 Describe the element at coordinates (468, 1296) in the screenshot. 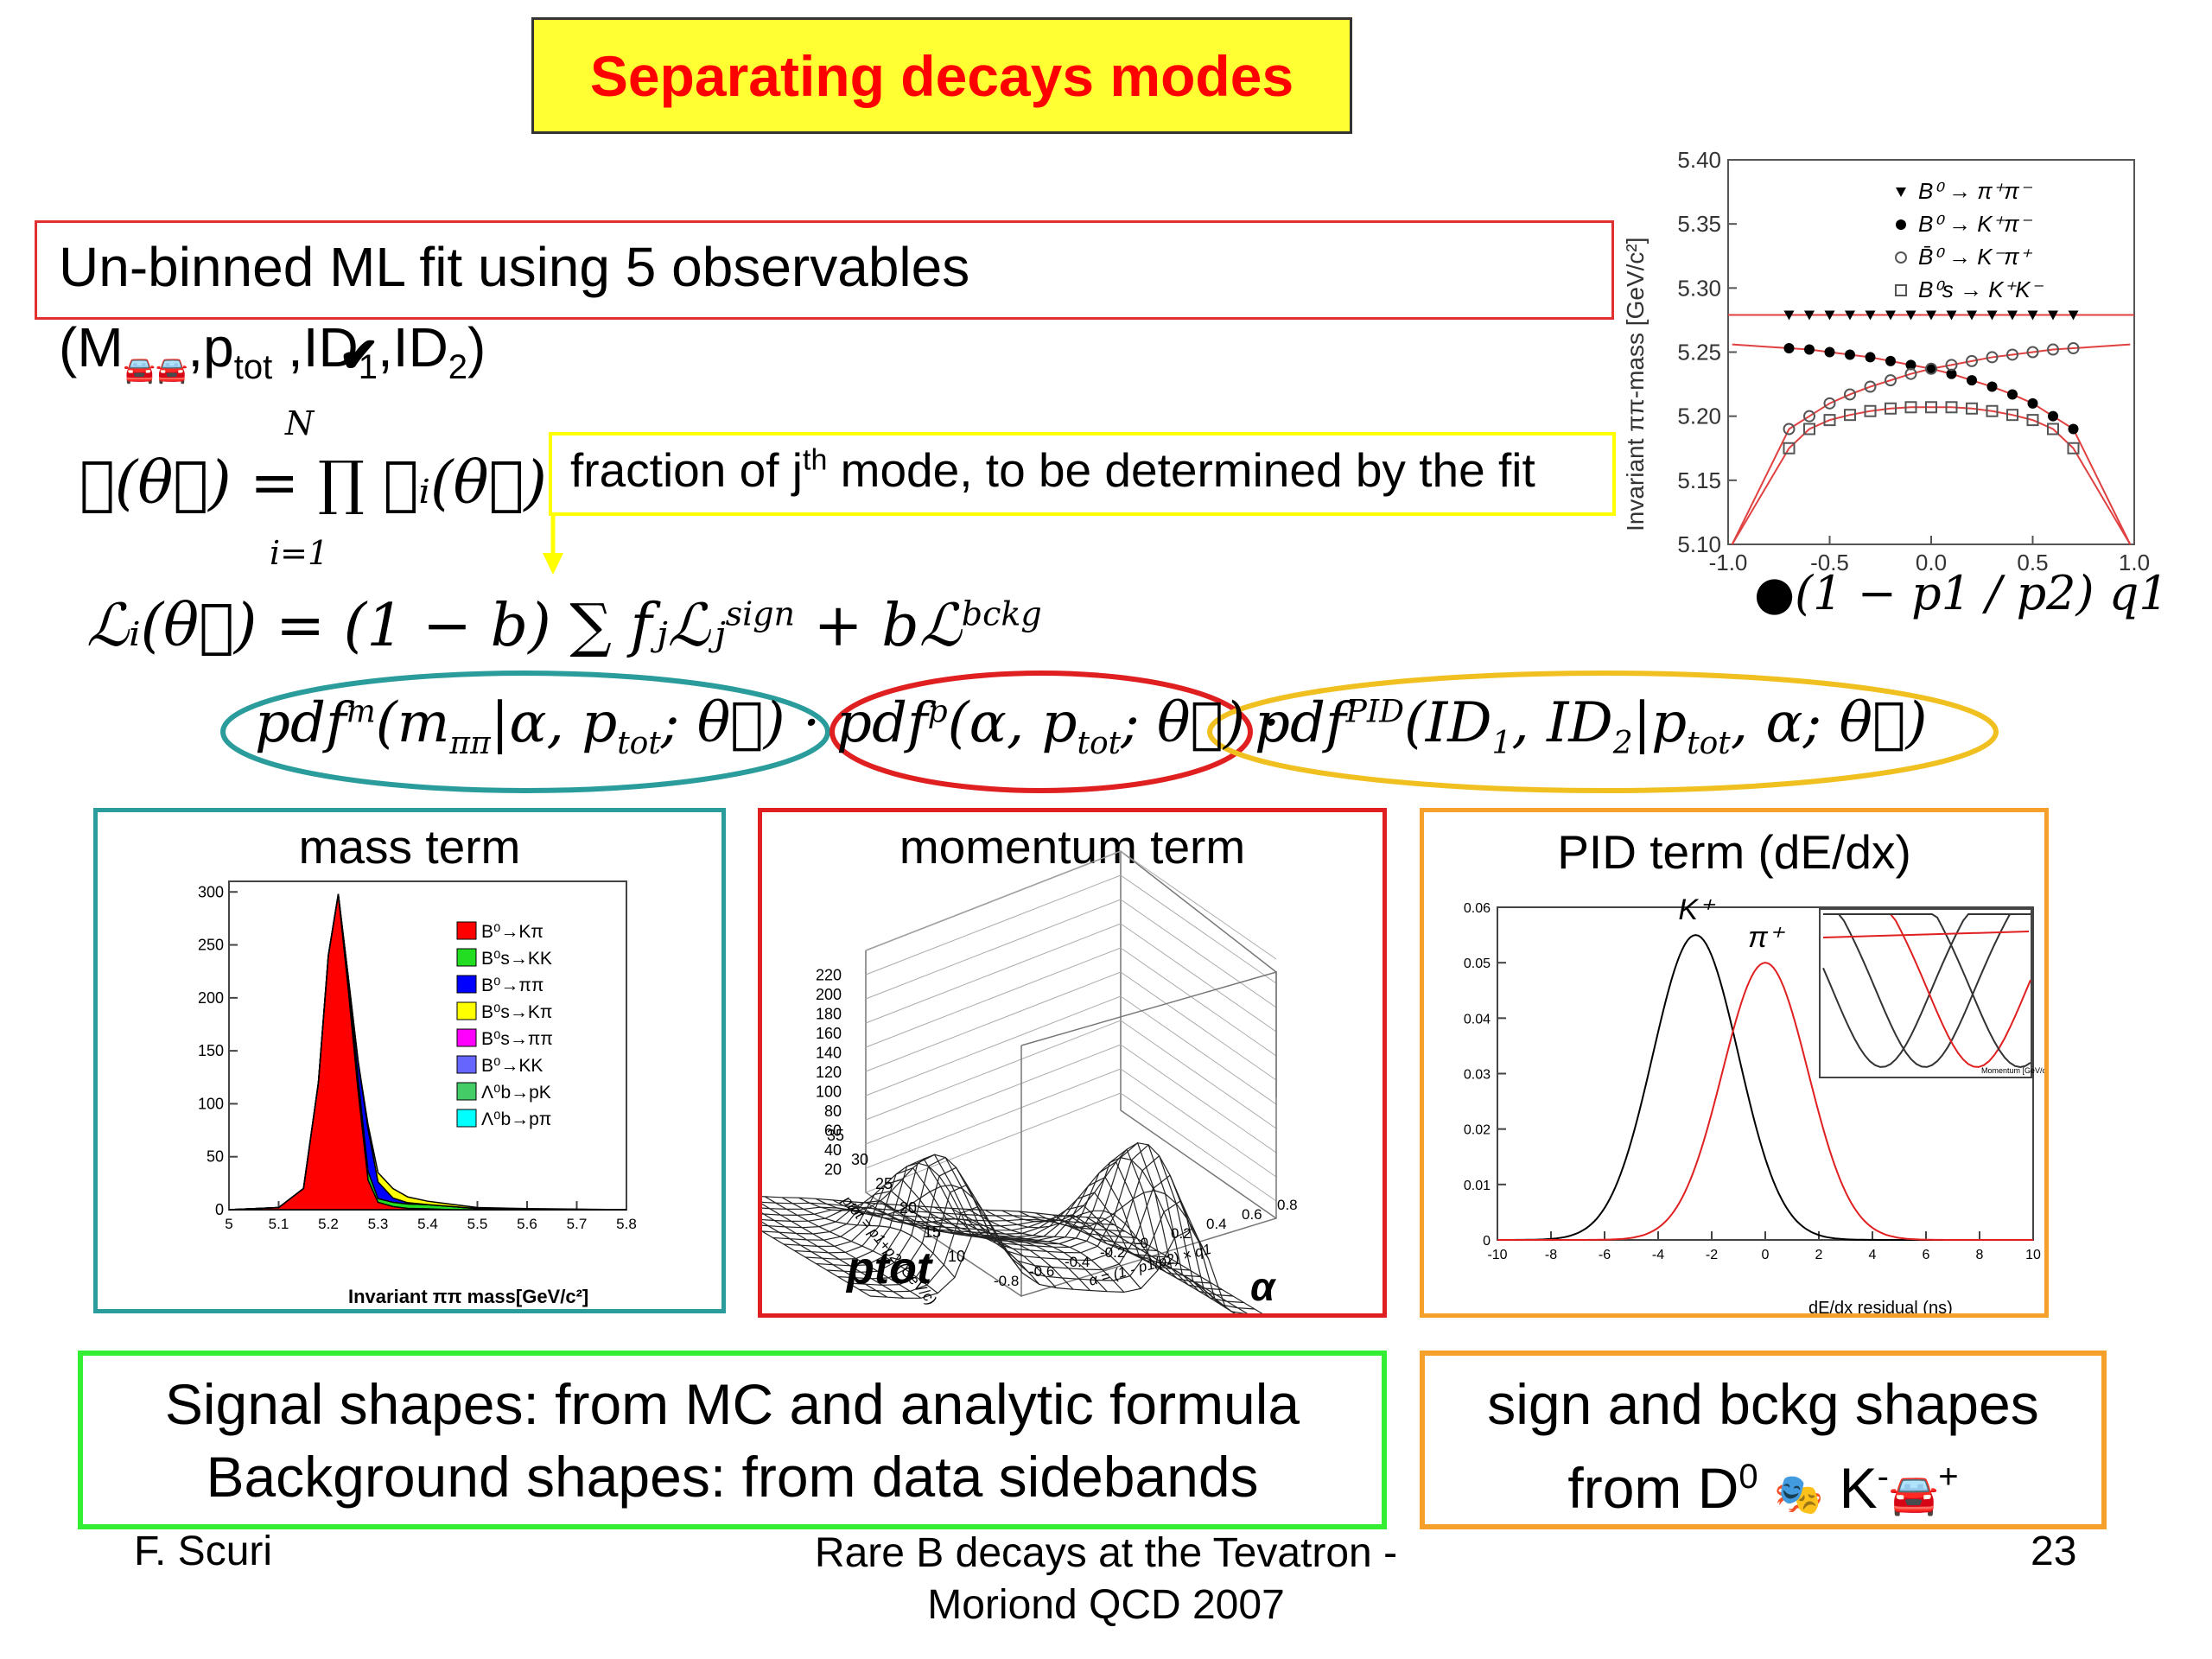

I see `mass-x-axis-label: Invariant ππ mass[GeV/c²]` at that location.